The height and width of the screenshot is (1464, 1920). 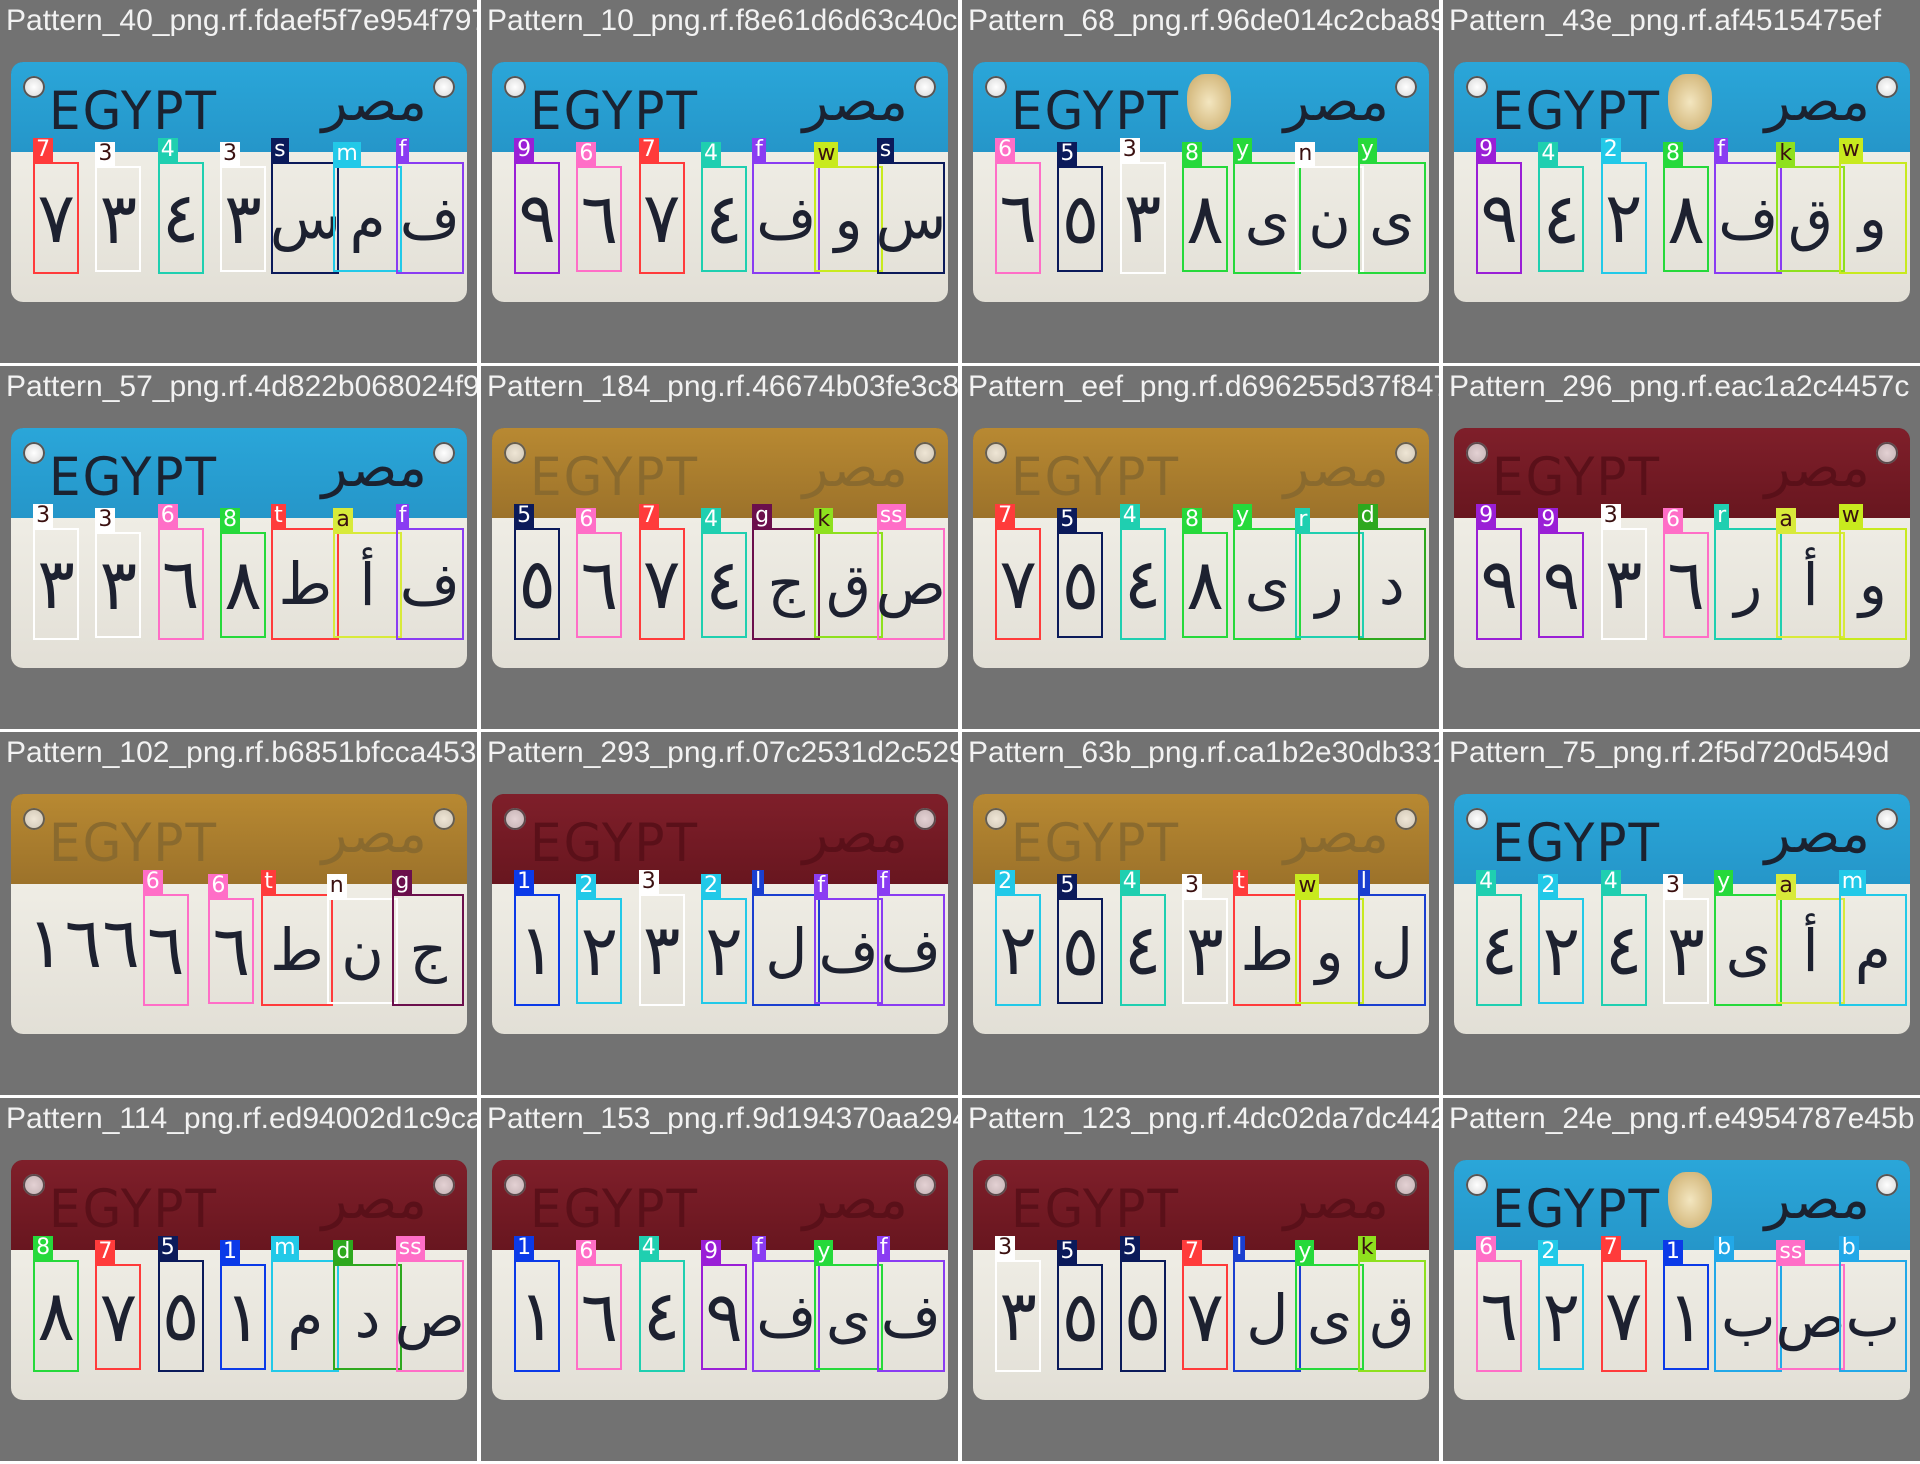 What do you see at coordinates (911, 218) in the screenshot?
I see `character-glyph: س` at bounding box center [911, 218].